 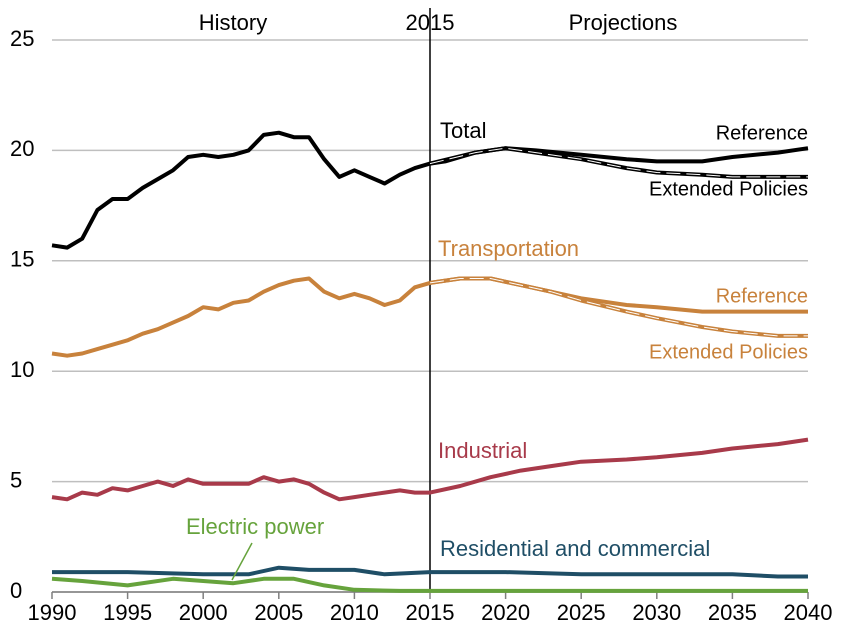 What do you see at coordinates (581, 612) in the screenshot?
I see `x-tick-label: 2025` at bounding box center [581, 612].